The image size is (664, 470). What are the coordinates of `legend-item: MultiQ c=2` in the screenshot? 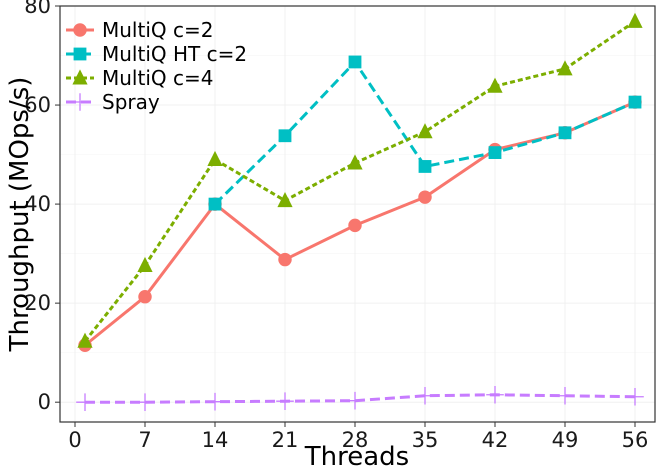 It's located at (139, 30).